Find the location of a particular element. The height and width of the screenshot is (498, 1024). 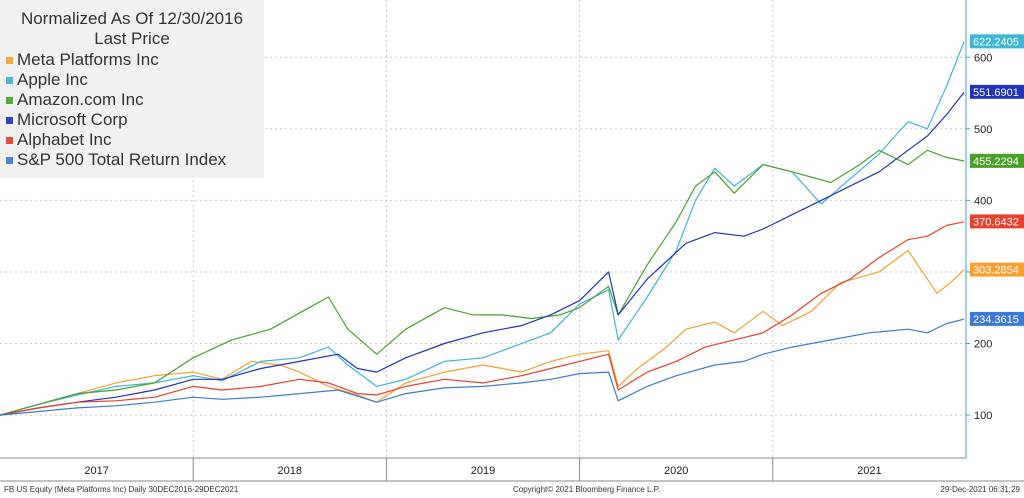

legend-label: Microsoft Corp is located at coordinates (72, 119).